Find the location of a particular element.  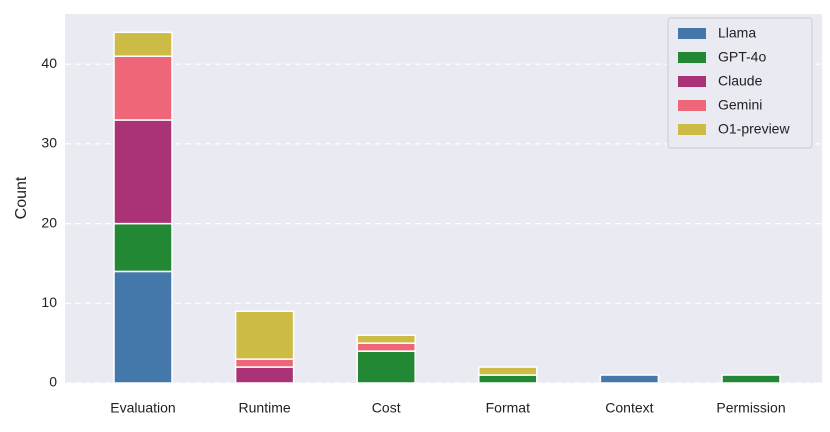

x-tick-label: Runtime is located at coordinates (265, 408).